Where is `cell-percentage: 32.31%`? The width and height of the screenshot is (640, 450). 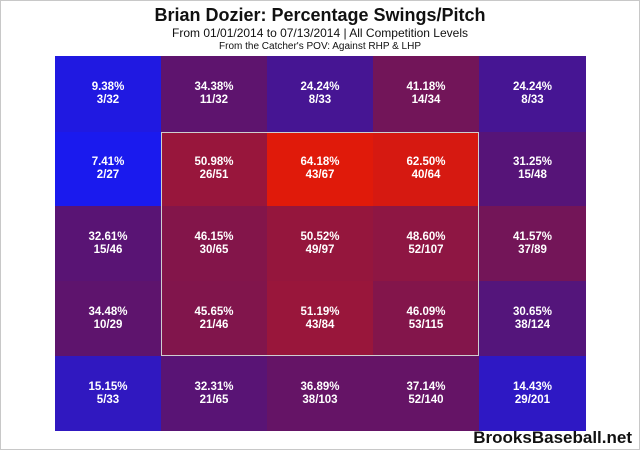 cell-percentage: 32.31% is located at coordinates (214, 386).